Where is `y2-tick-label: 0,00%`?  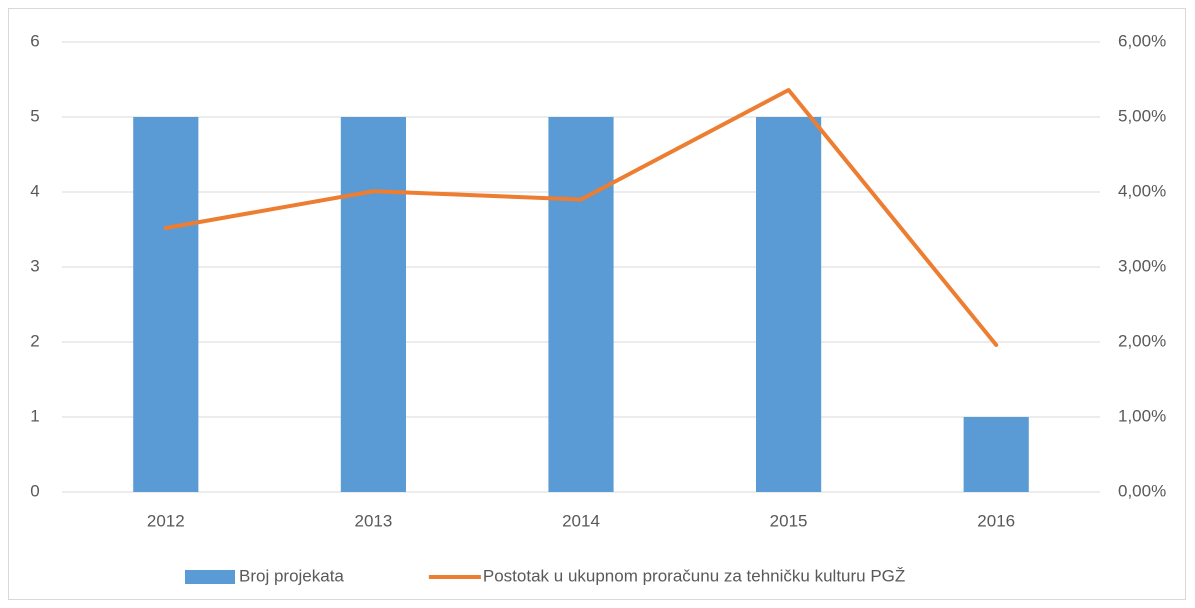
y2-tick-label: 0,00% is located at coordinates (1142, 490).